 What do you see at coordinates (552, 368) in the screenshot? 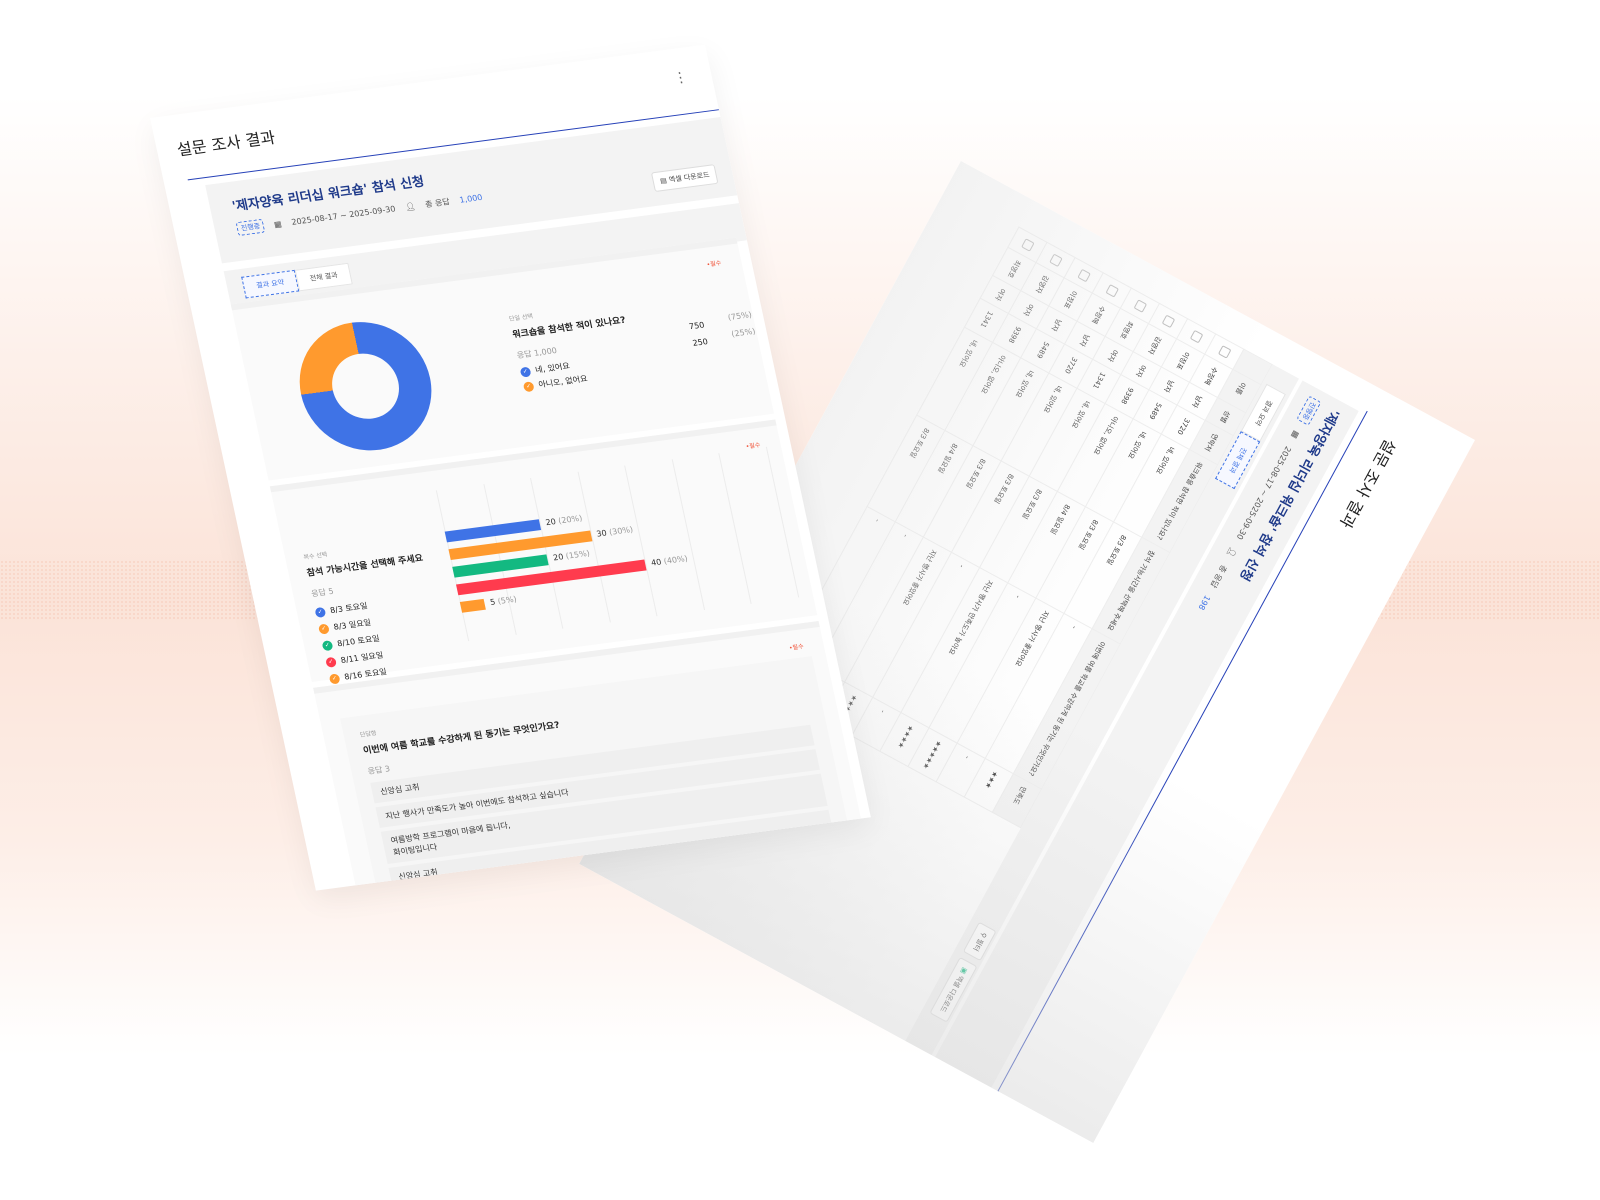
I see `option-label: 네, 있어요` at bounding box center [552, 368].